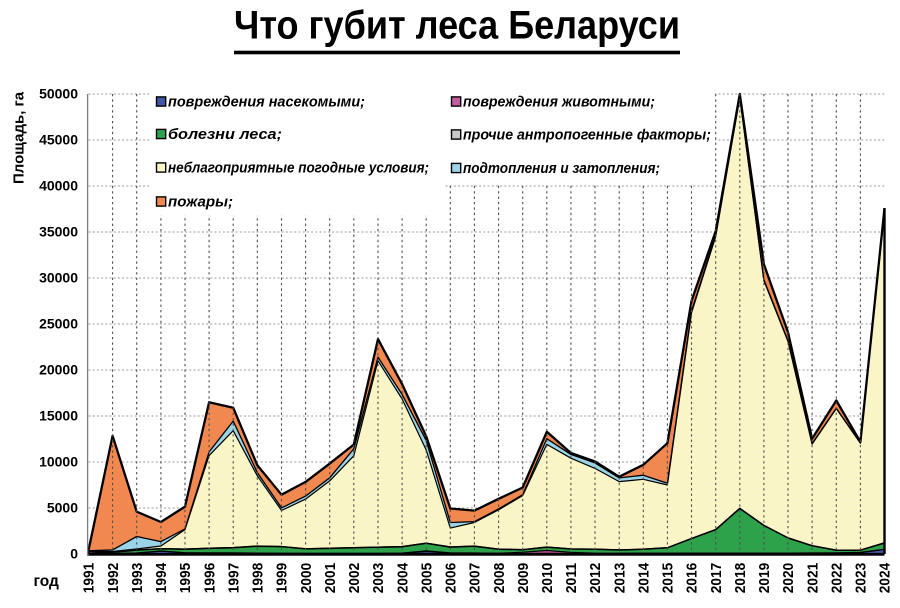  I want to click on svg-text: 2016, so click(693, 578).